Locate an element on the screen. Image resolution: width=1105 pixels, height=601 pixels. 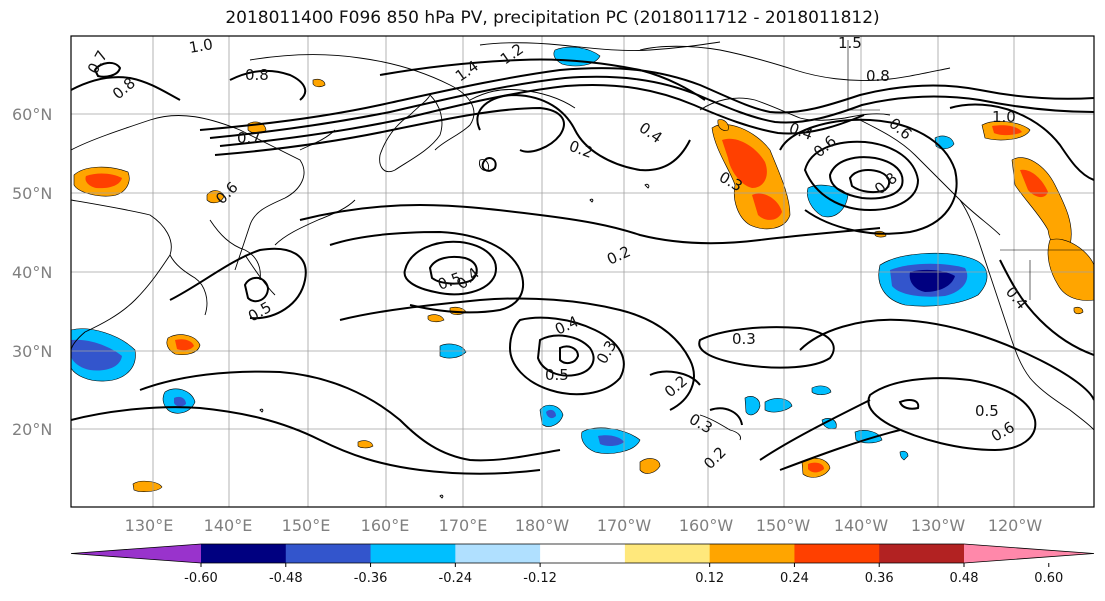
contour-label: 0.5 is located at coordinates (987, 411).